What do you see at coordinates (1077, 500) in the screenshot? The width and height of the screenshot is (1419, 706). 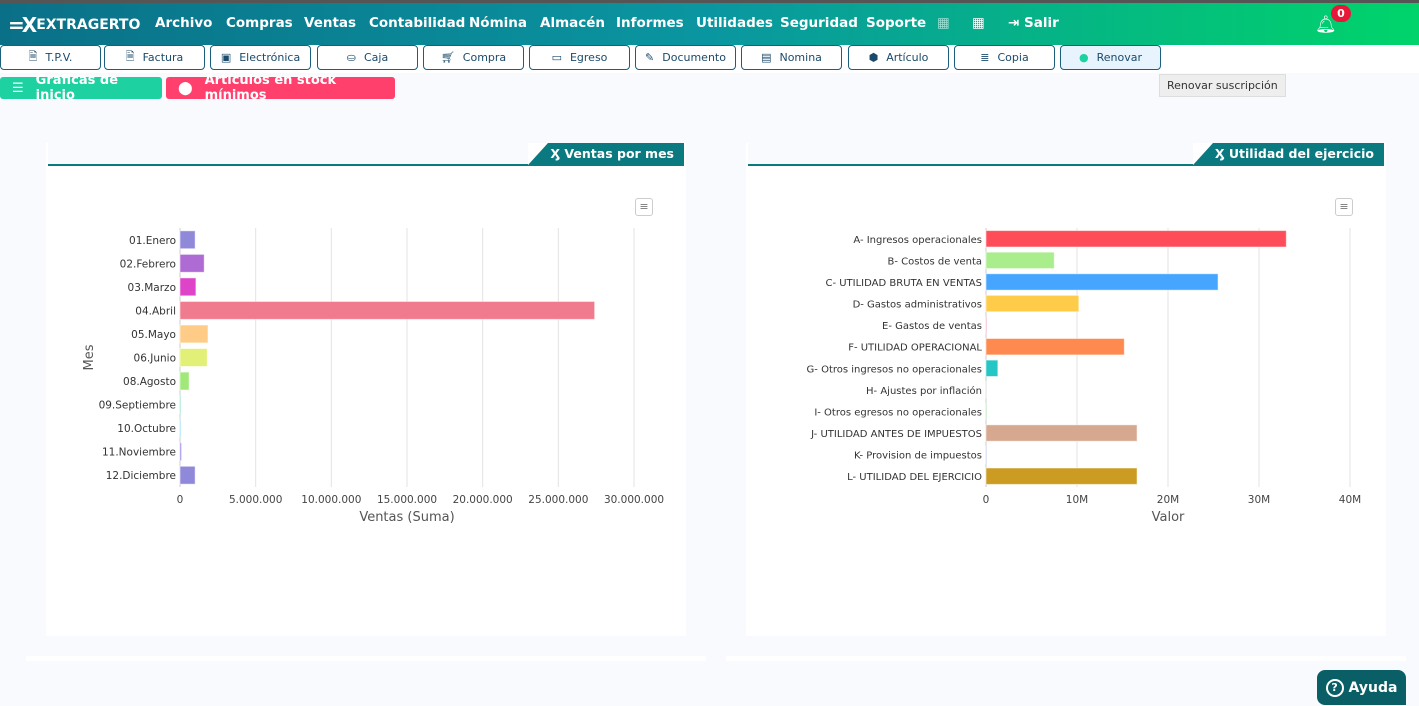 I see `x-tick-label: 10M` at bounding box center [1077, 500].